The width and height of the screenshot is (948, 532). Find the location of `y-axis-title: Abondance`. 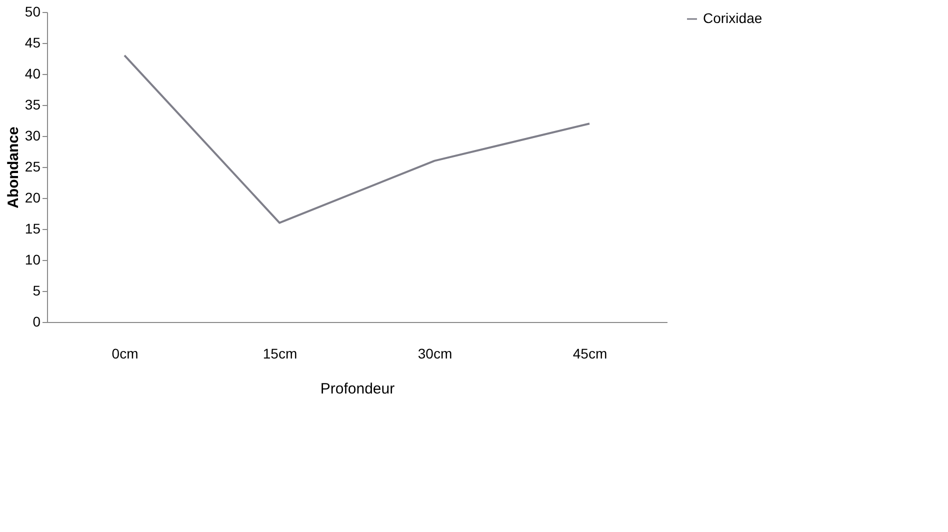

y-axis-title: Abondance is located at coordinates (13, 167).